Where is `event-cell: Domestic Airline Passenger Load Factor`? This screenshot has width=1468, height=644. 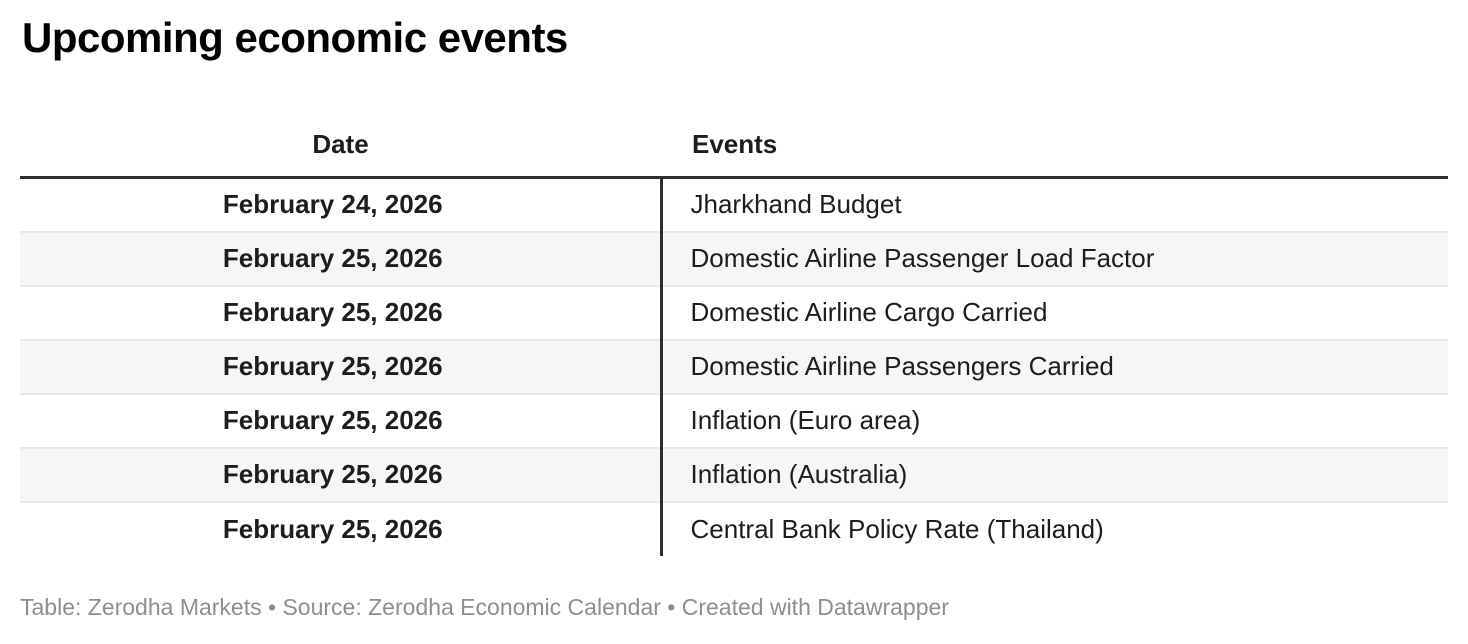
event-cell: Domestic Airline Passenger Load Factor is located at coordinates (1053, 258).